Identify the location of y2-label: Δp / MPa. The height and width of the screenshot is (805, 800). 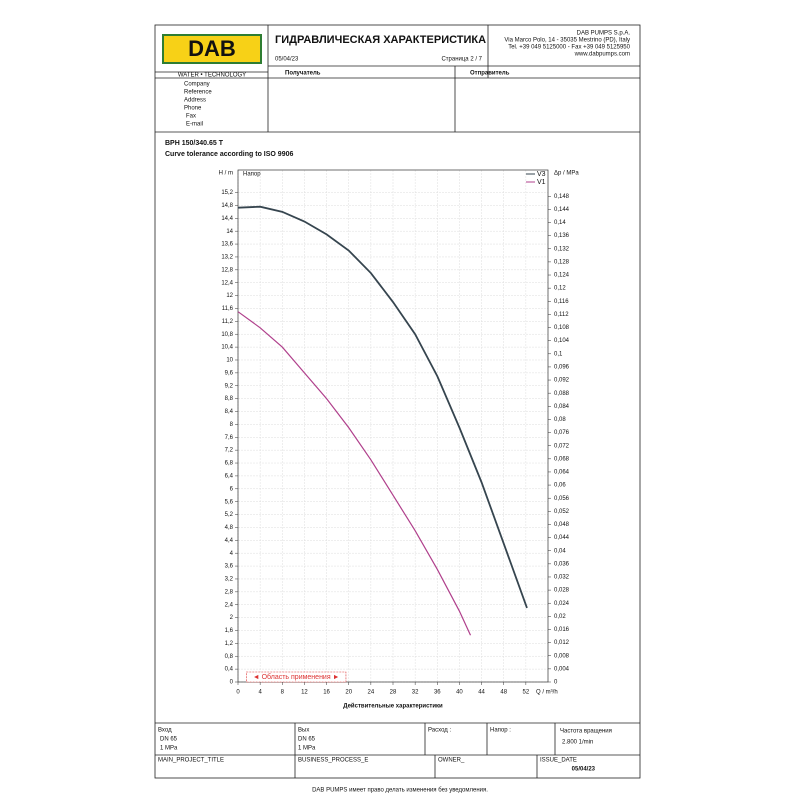
(566, 174).